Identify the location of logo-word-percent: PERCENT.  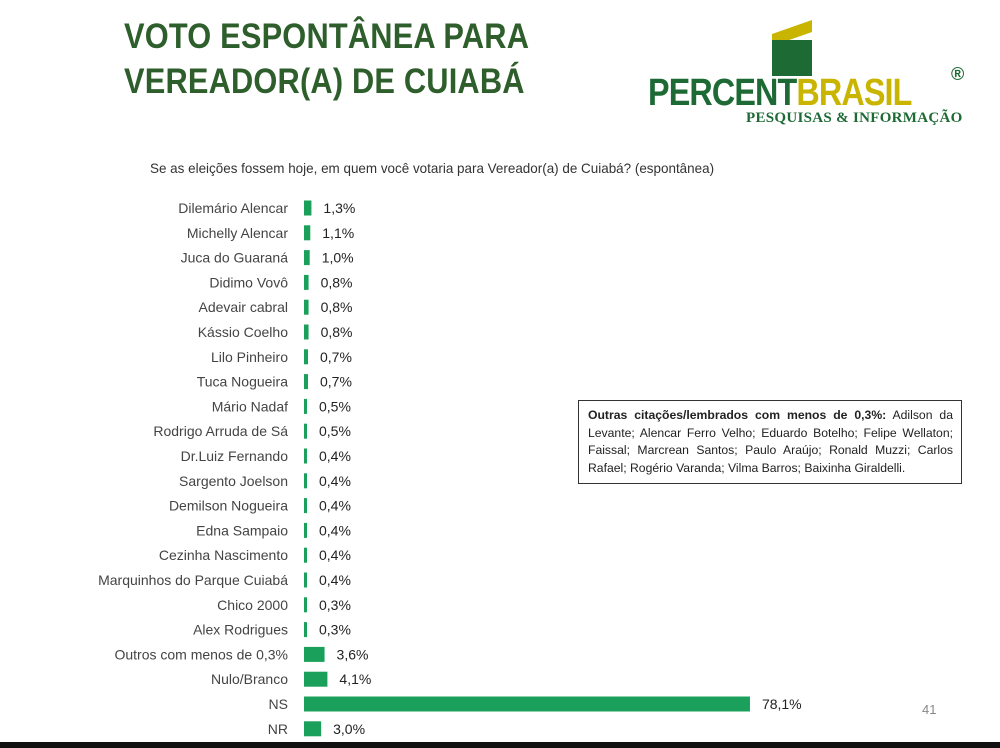
(722, 93).